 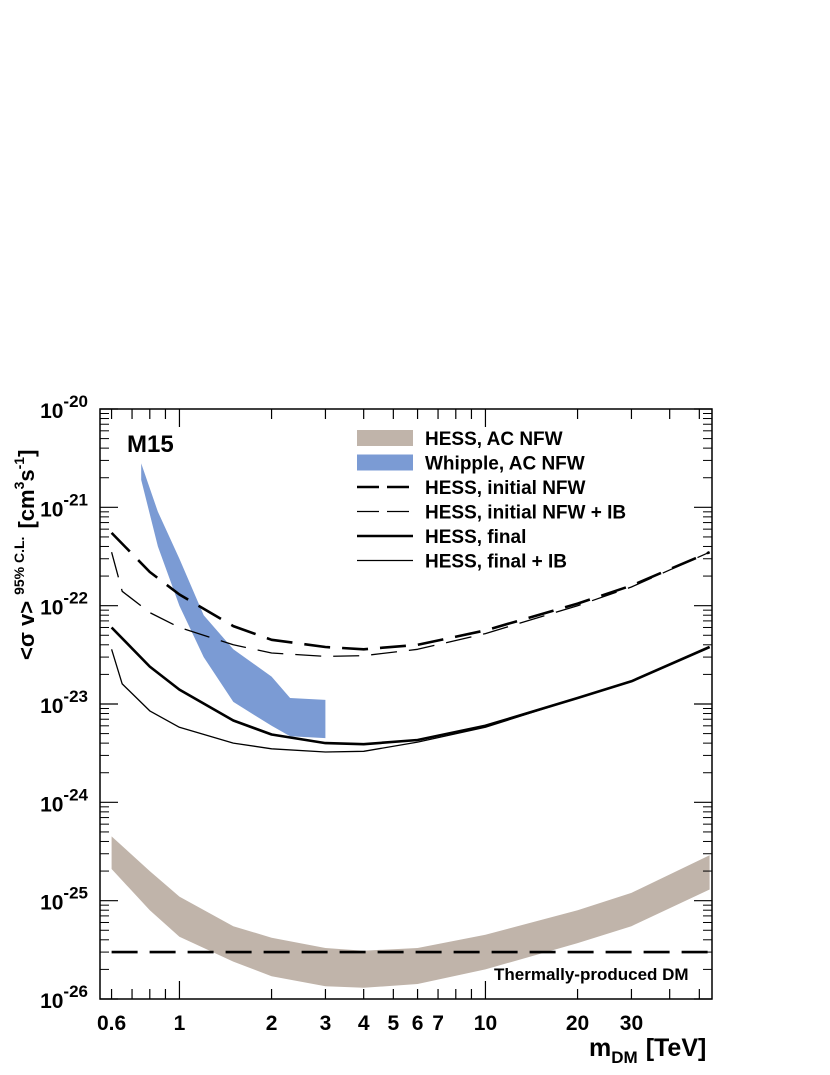 I want to click on x-tick-label: 4, so click(x=364, y=1023).